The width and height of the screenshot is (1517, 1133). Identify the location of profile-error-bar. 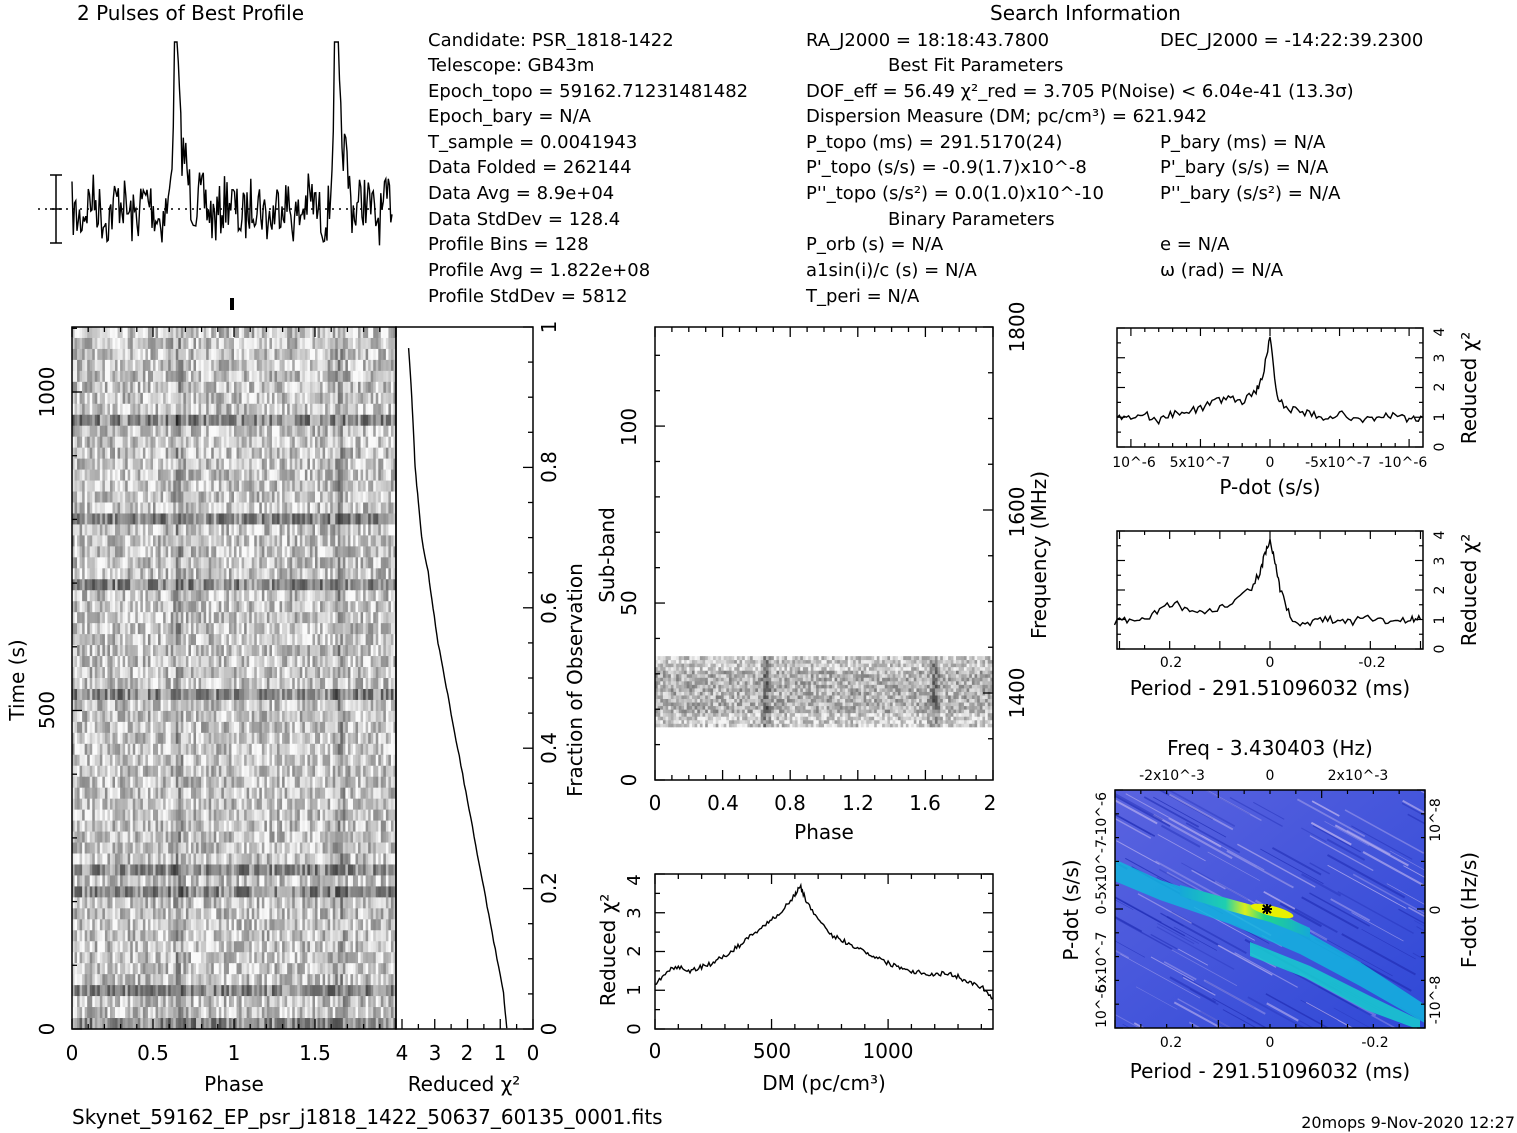
(56, 209).